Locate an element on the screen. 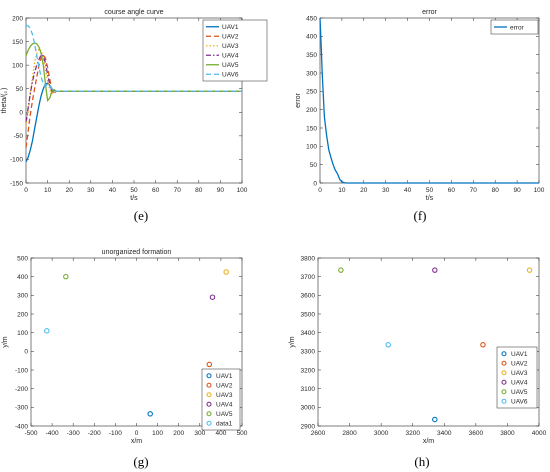 This screenshot has height=472, width=550. x-axis-label-c3: x/m is located at coordinates (428, 441).